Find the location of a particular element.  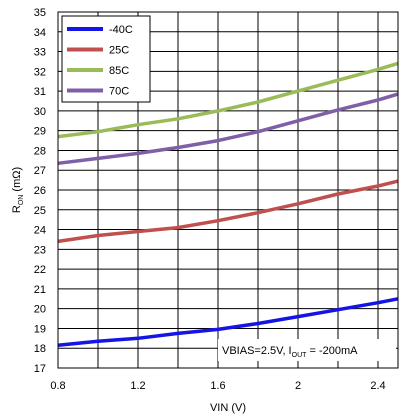

y-tick-label: 30 is located at coordinates (40, 112).